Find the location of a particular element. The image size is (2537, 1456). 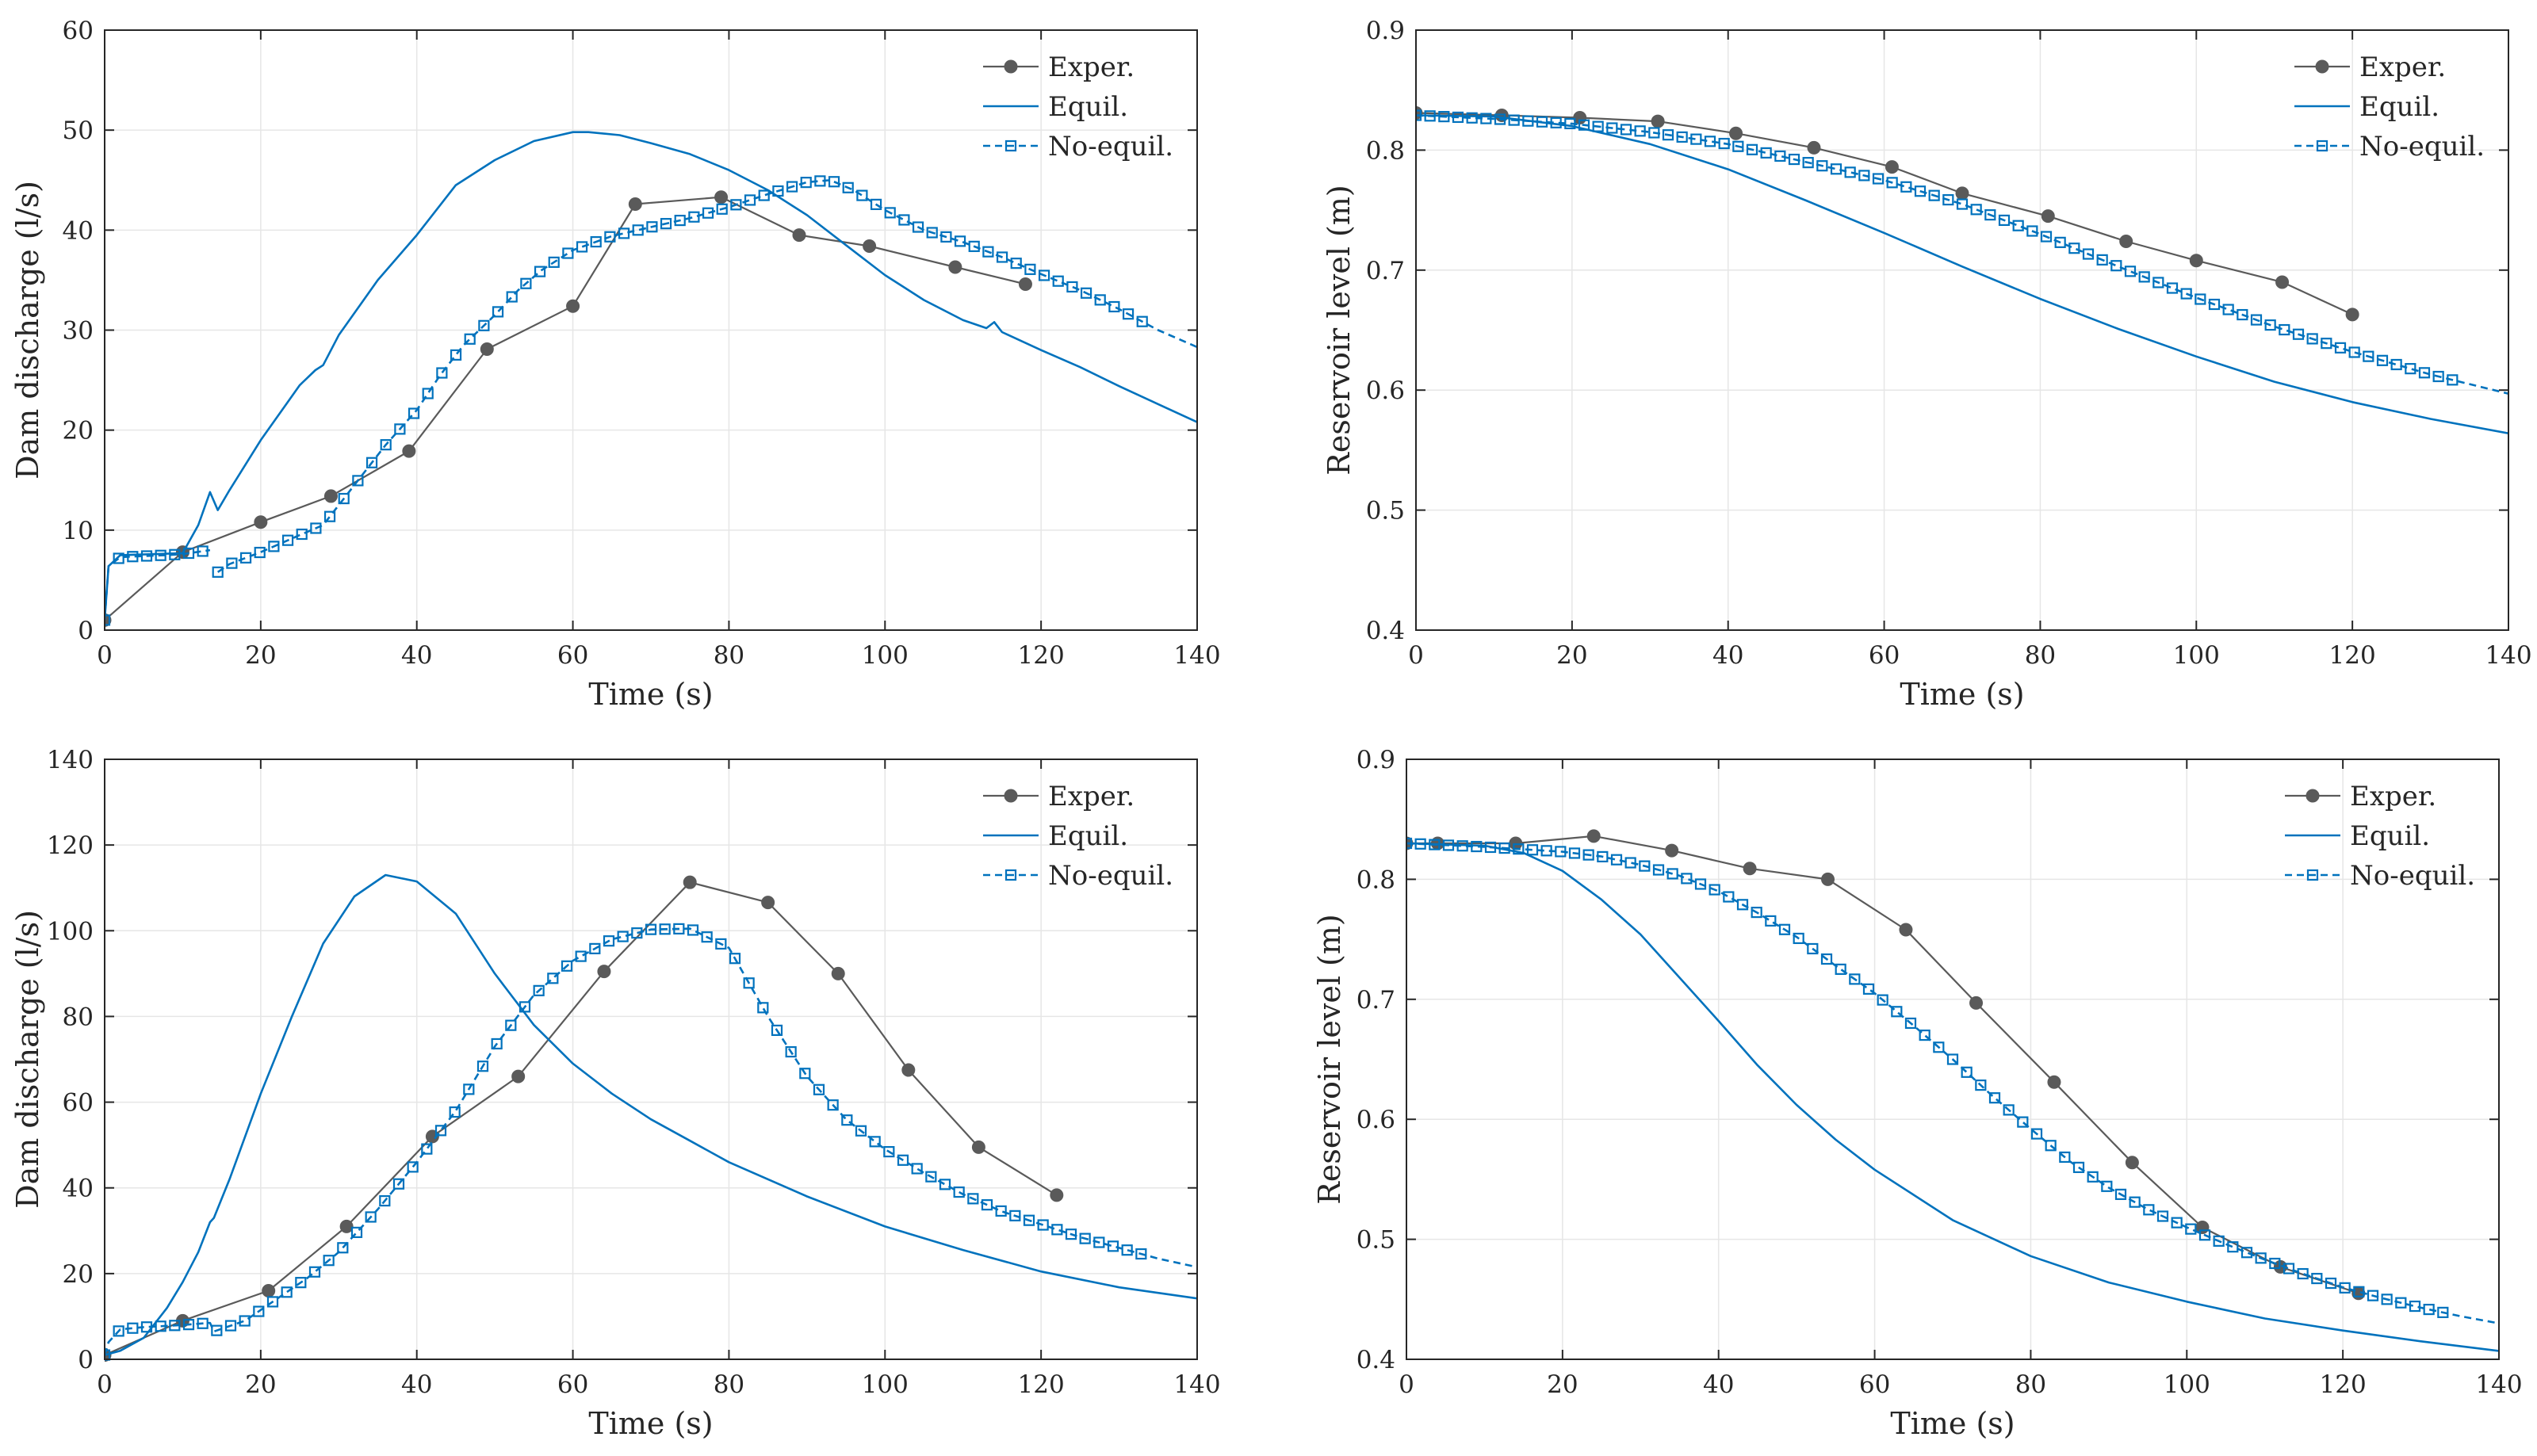

legend-exper-label: Exper. is located at coordinates (2393, 796).